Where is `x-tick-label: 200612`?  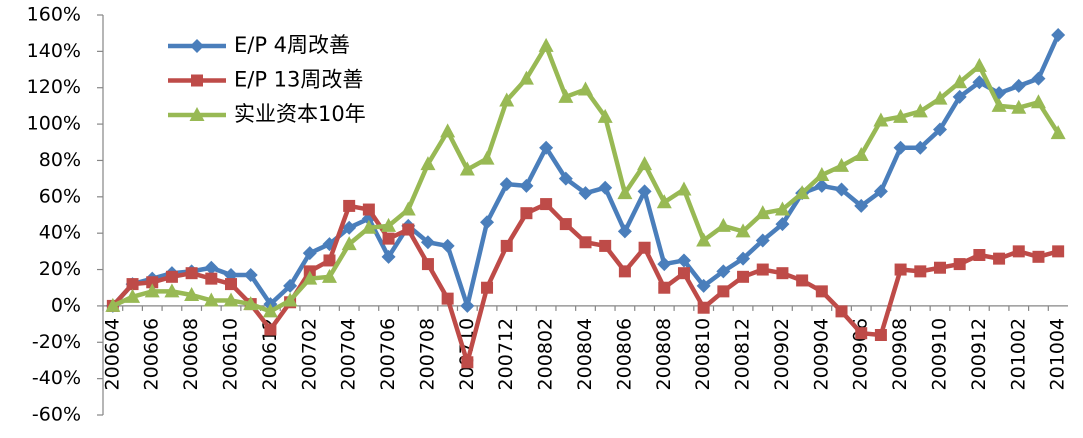 x-tick-label: 200612 is located at coordinates (270, 354).